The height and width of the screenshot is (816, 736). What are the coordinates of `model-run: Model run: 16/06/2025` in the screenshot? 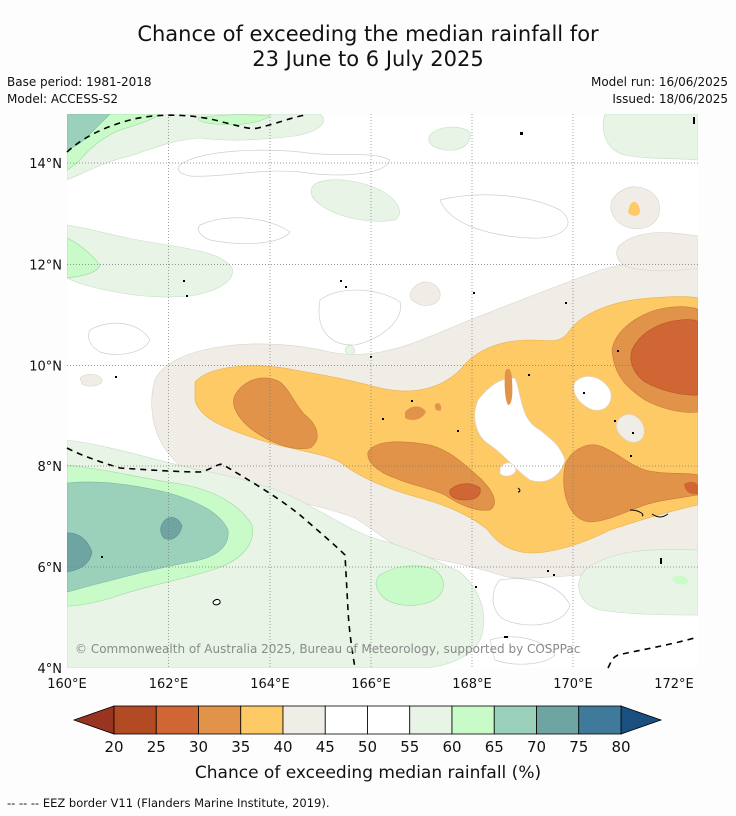 It's located at (659, 82).